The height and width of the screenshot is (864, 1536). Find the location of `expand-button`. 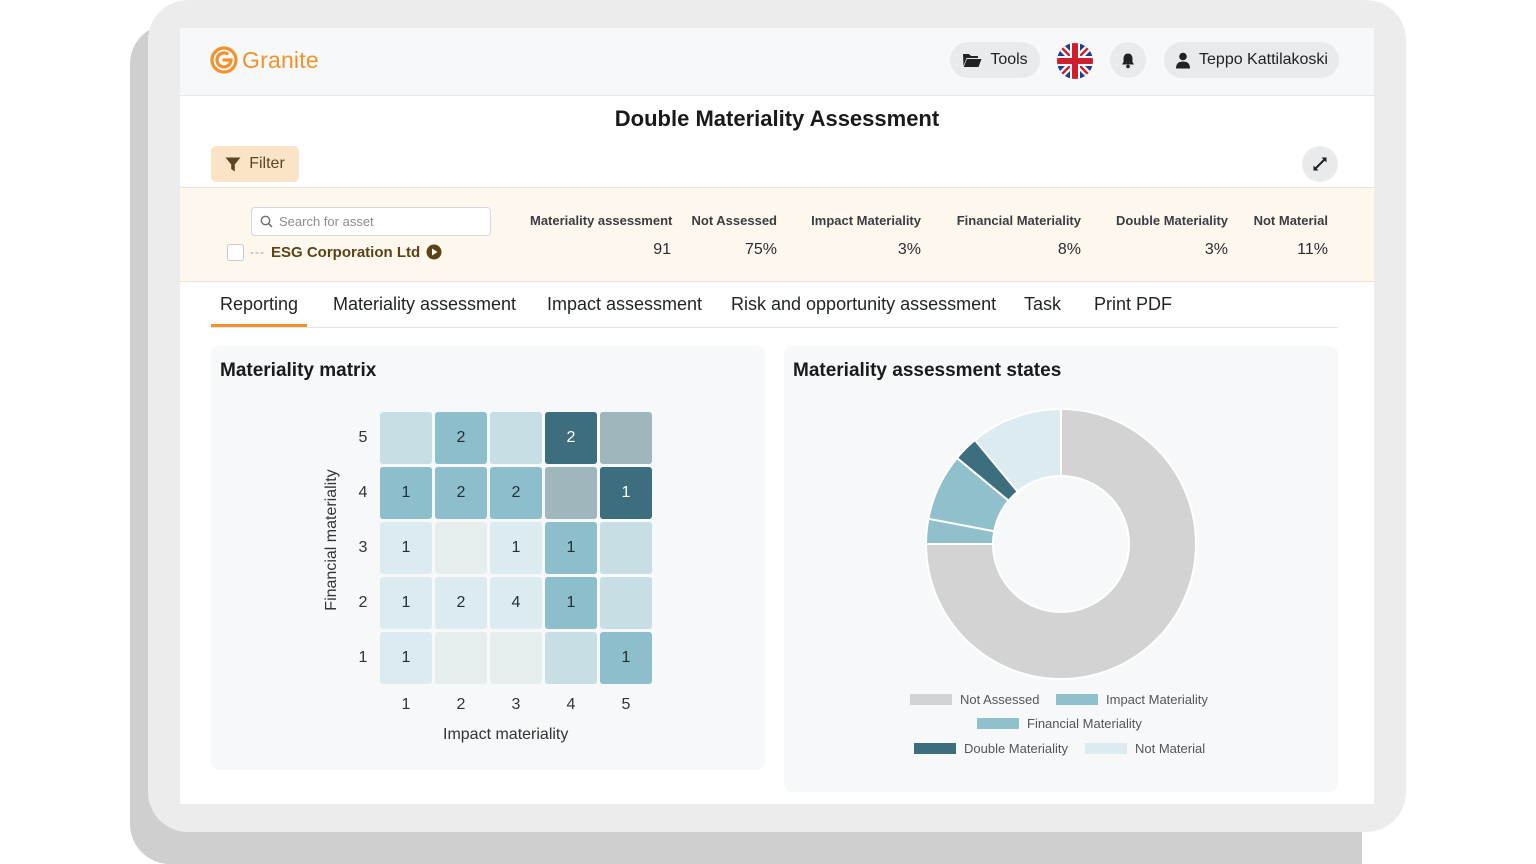

expand-button is located at coordinates (1320, 164).